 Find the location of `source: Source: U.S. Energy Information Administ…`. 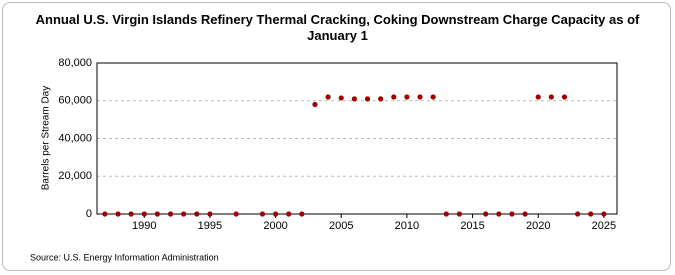

source: Source: U.S. Energy Information Administ… is located at coordinates (124, 257).